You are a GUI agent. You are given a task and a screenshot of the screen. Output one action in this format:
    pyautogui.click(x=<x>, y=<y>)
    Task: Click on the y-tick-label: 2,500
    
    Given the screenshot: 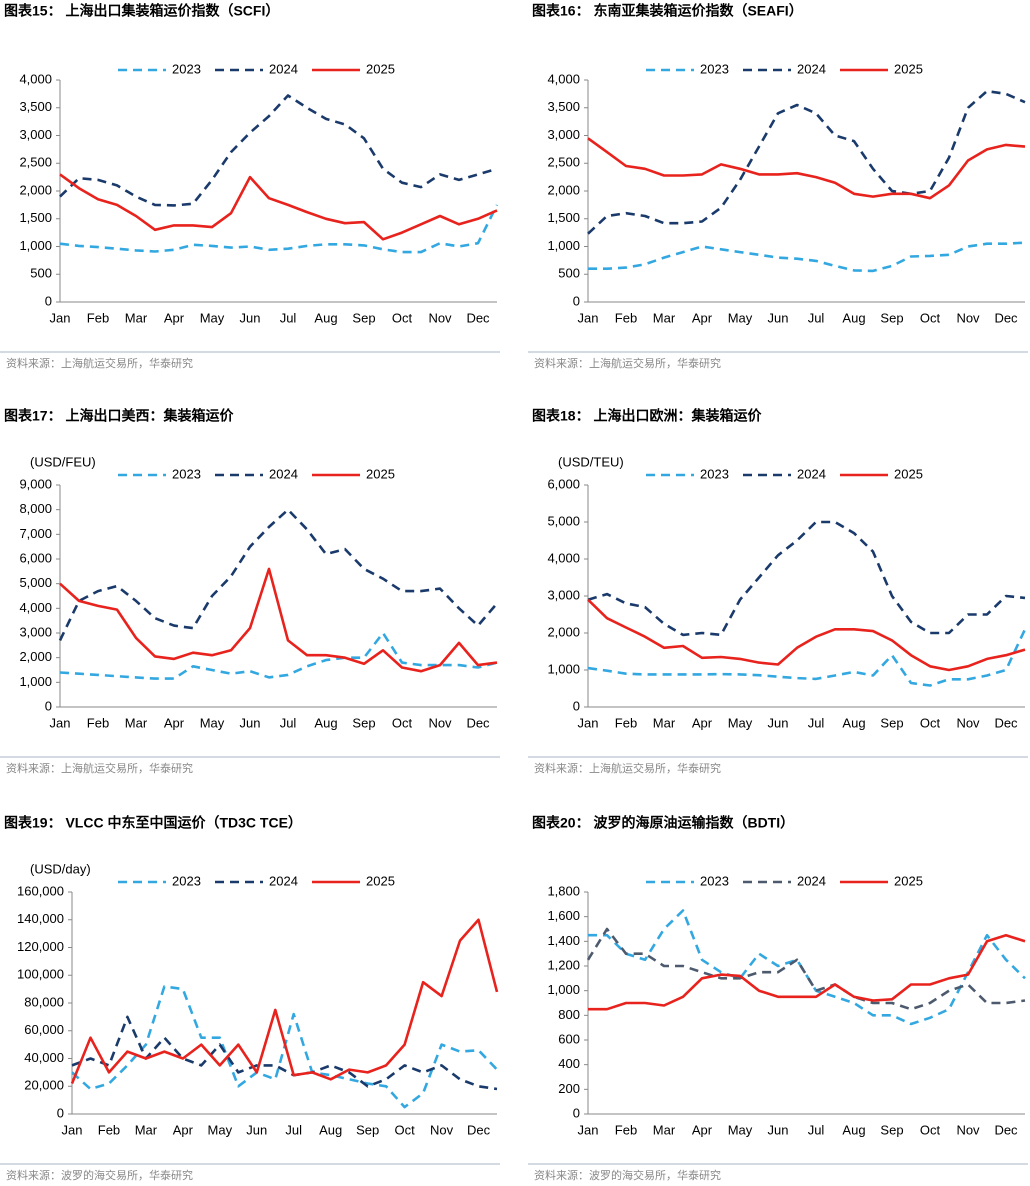 What is the action you would take?
    pyautogui.click(x=35, y=162)
    